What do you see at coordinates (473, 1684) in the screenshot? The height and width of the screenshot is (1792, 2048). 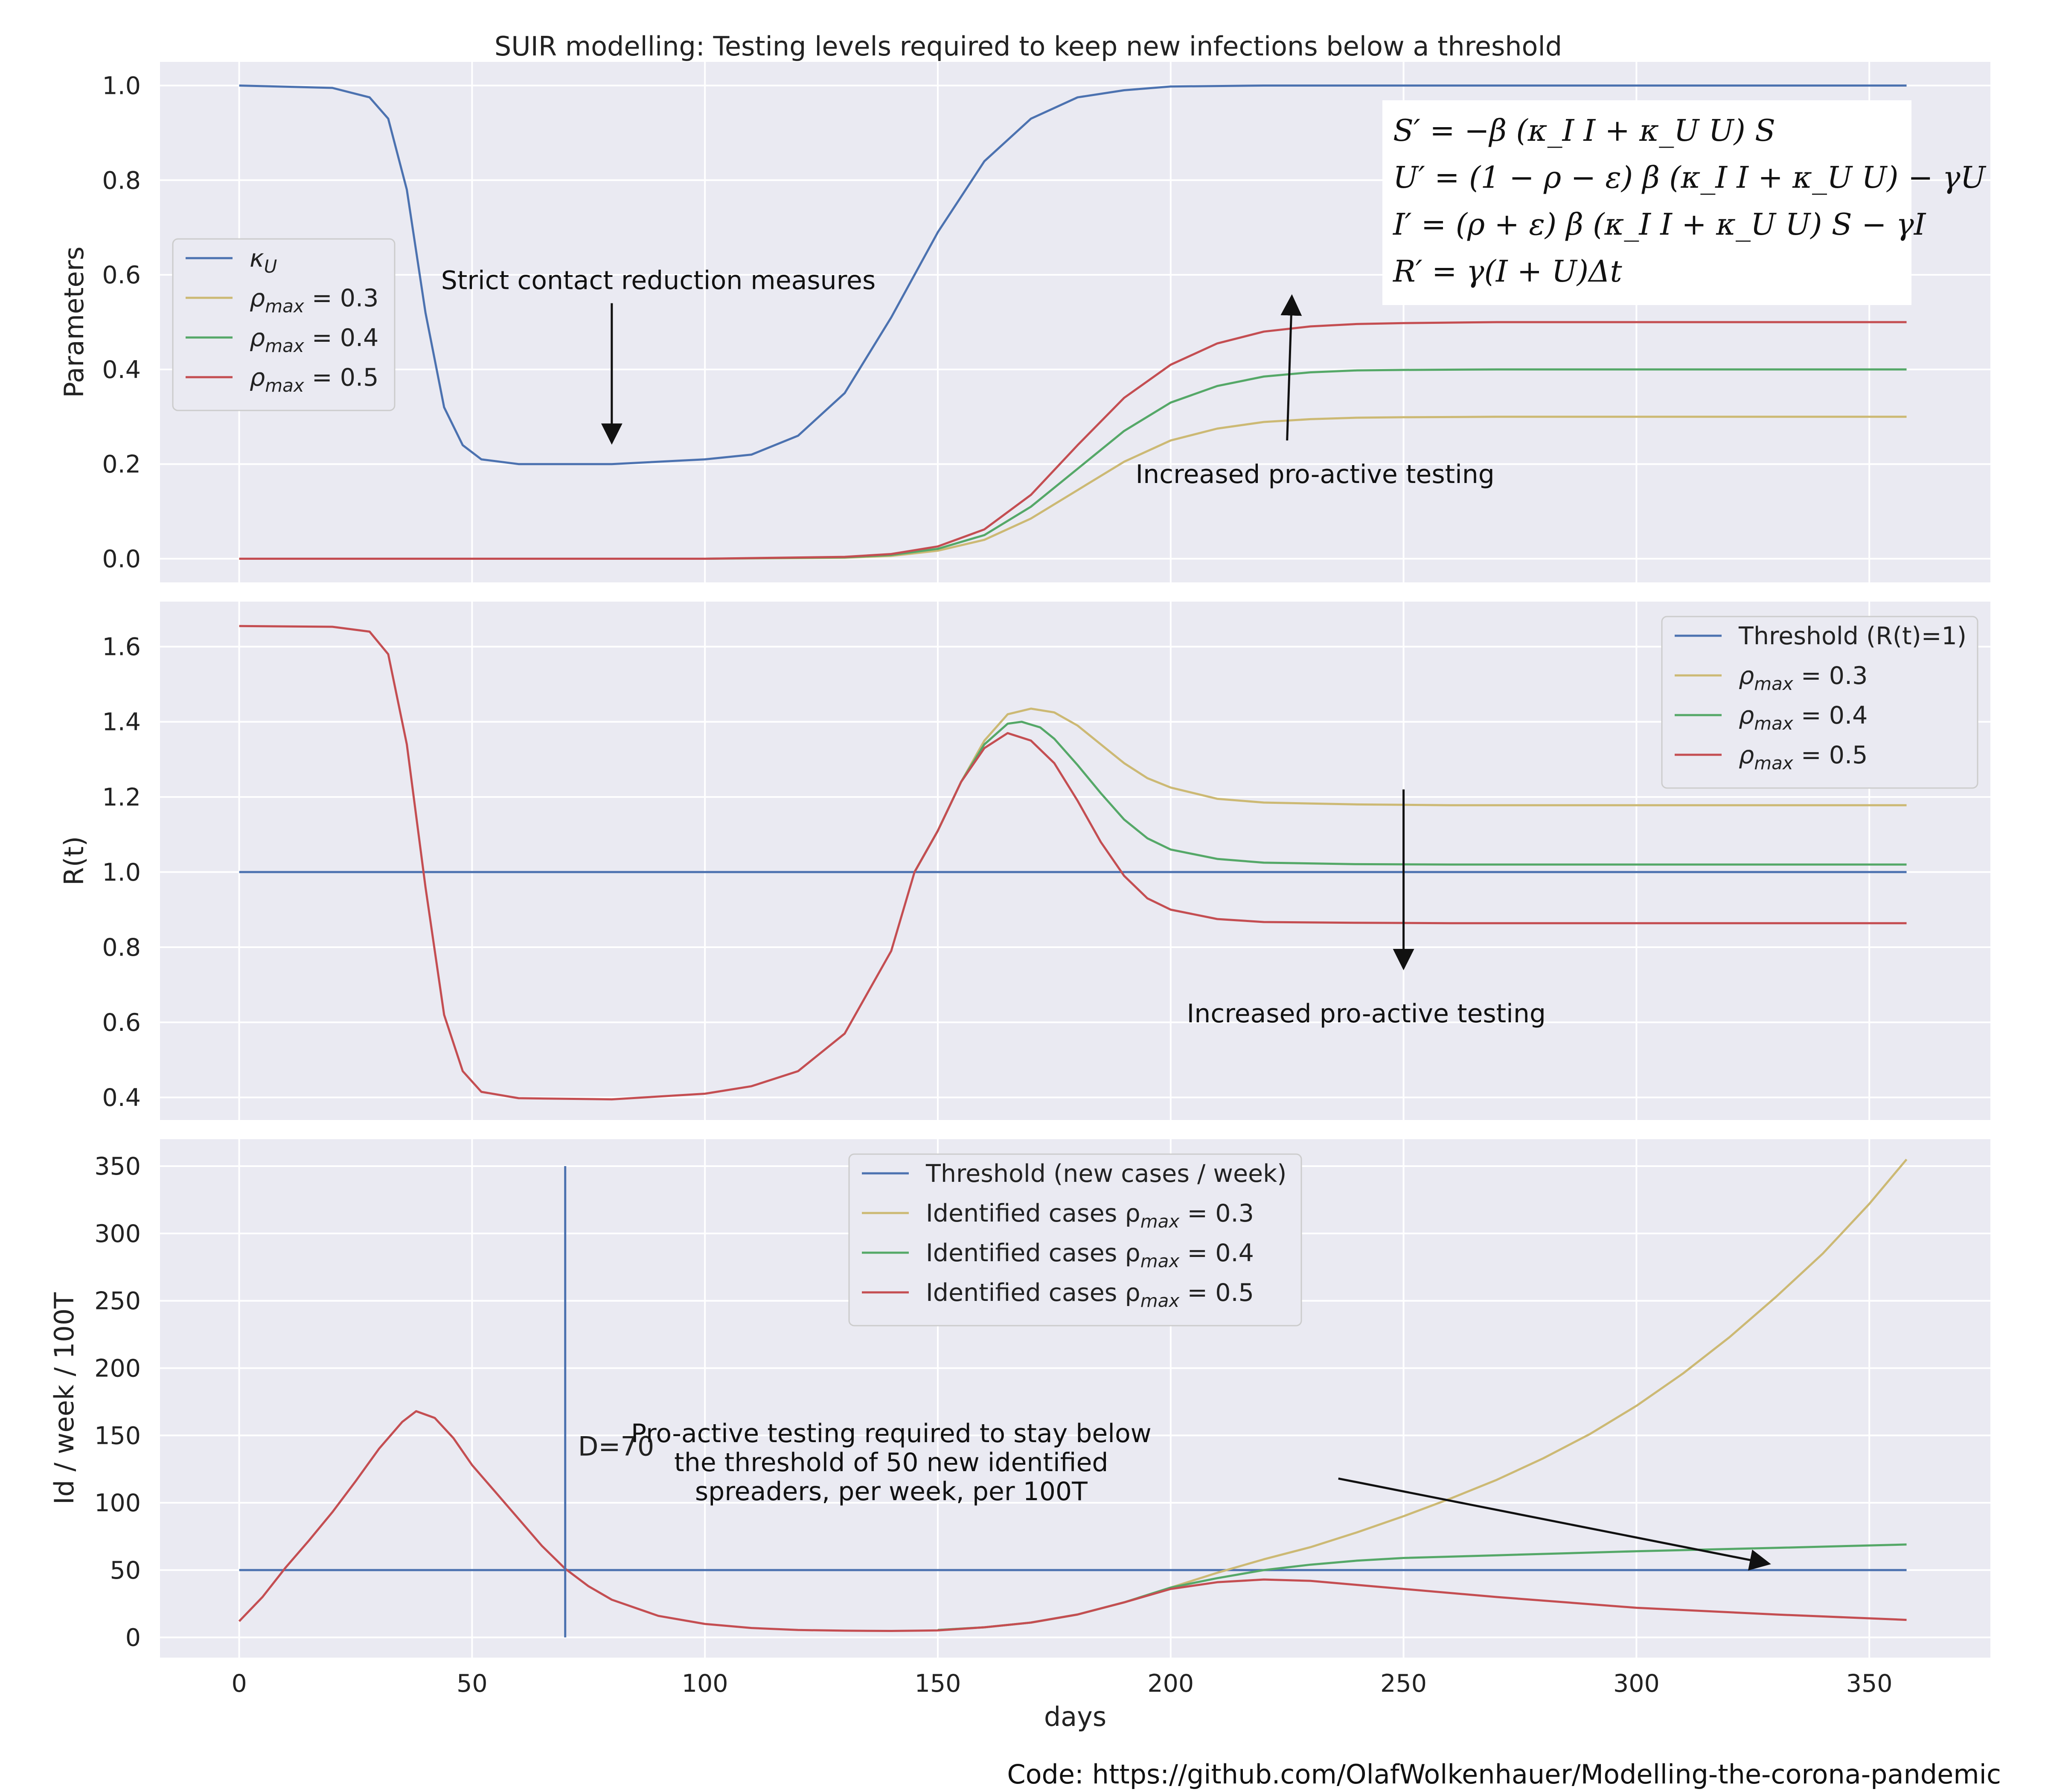 I see `x-tick-label: 50` at bounding box center [473, 1684].